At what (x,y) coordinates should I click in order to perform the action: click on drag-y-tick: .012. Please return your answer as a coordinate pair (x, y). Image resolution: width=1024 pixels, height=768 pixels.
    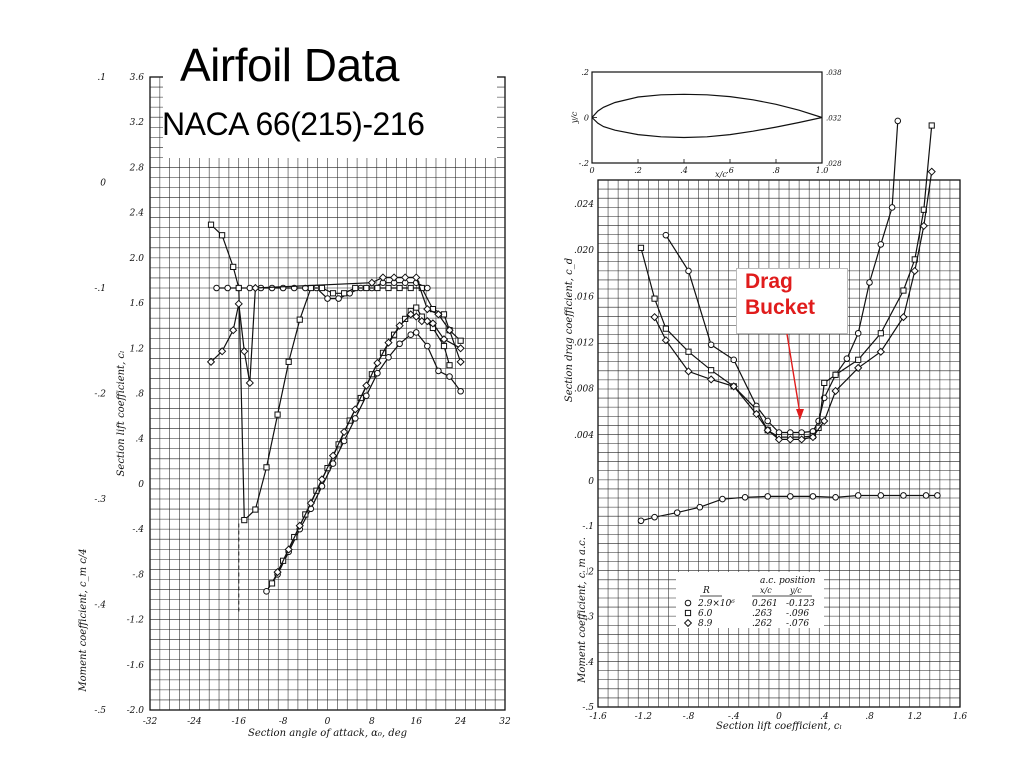
    Looking at the image, I should click on (584, 344).